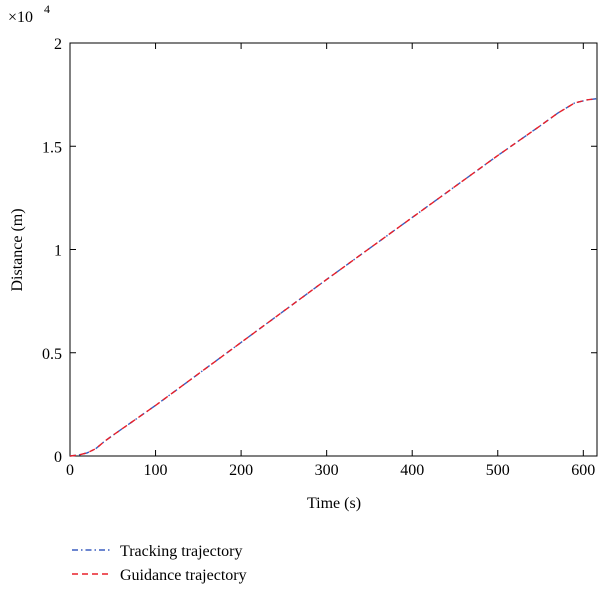 Image resolution: width=602 pixels, height=603 pixels. I want to click on y-axis-label: Distance (m), so click(17, 249).